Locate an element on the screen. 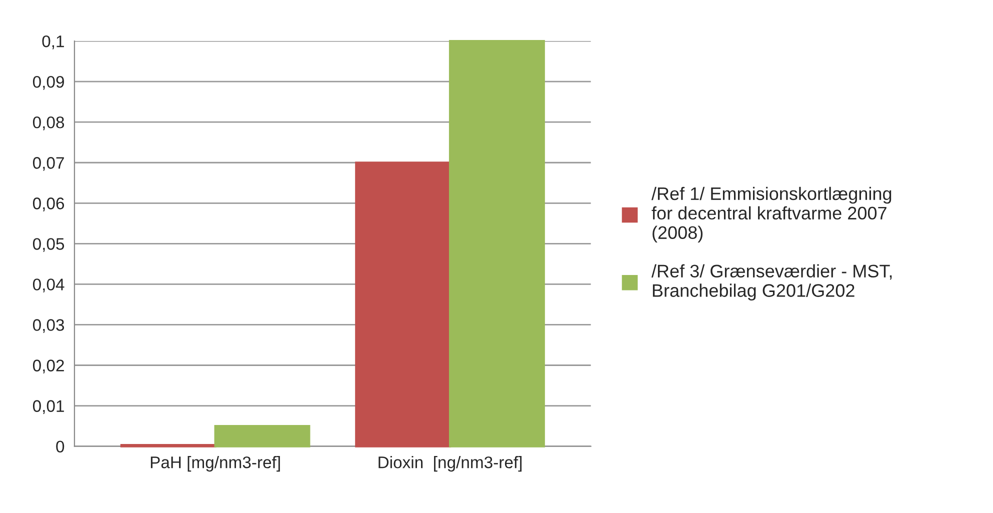 This screenshot has width=993, height=513. y-tick-label: 0 is located at coordinates (60, 446).